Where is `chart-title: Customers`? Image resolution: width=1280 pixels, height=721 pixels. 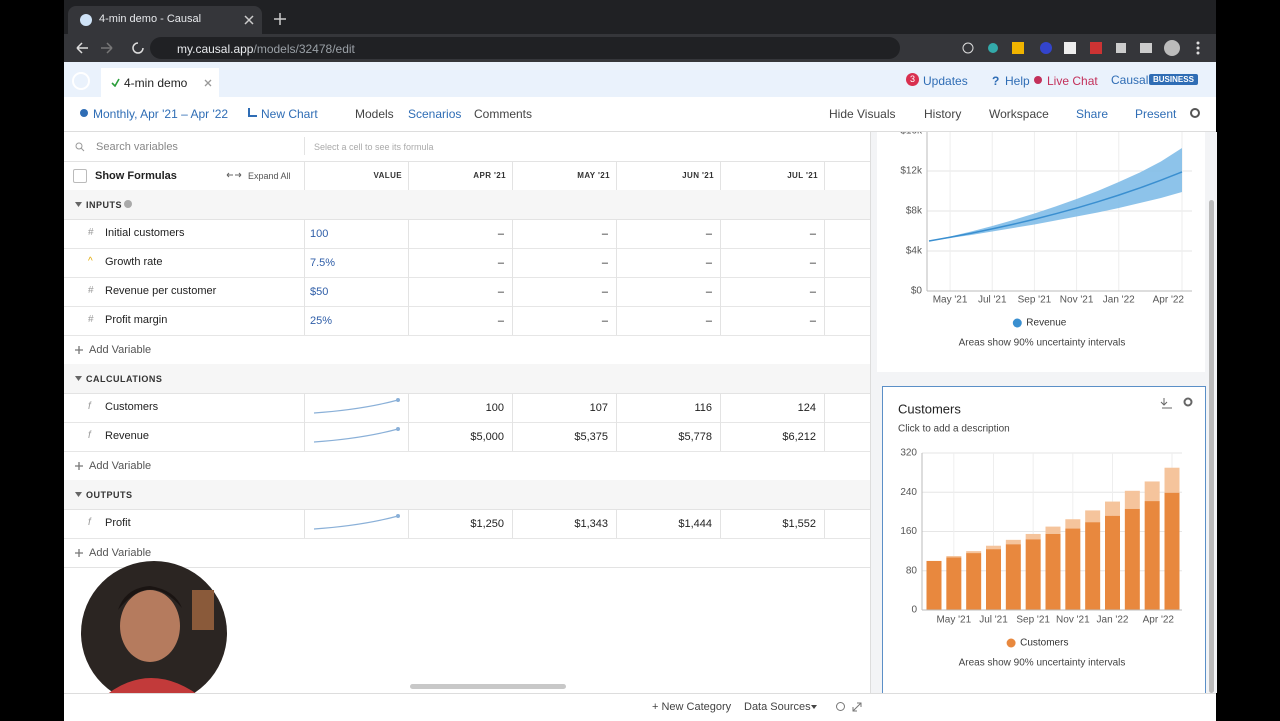
chart-title: Customers is located at coordinates (929, 408).